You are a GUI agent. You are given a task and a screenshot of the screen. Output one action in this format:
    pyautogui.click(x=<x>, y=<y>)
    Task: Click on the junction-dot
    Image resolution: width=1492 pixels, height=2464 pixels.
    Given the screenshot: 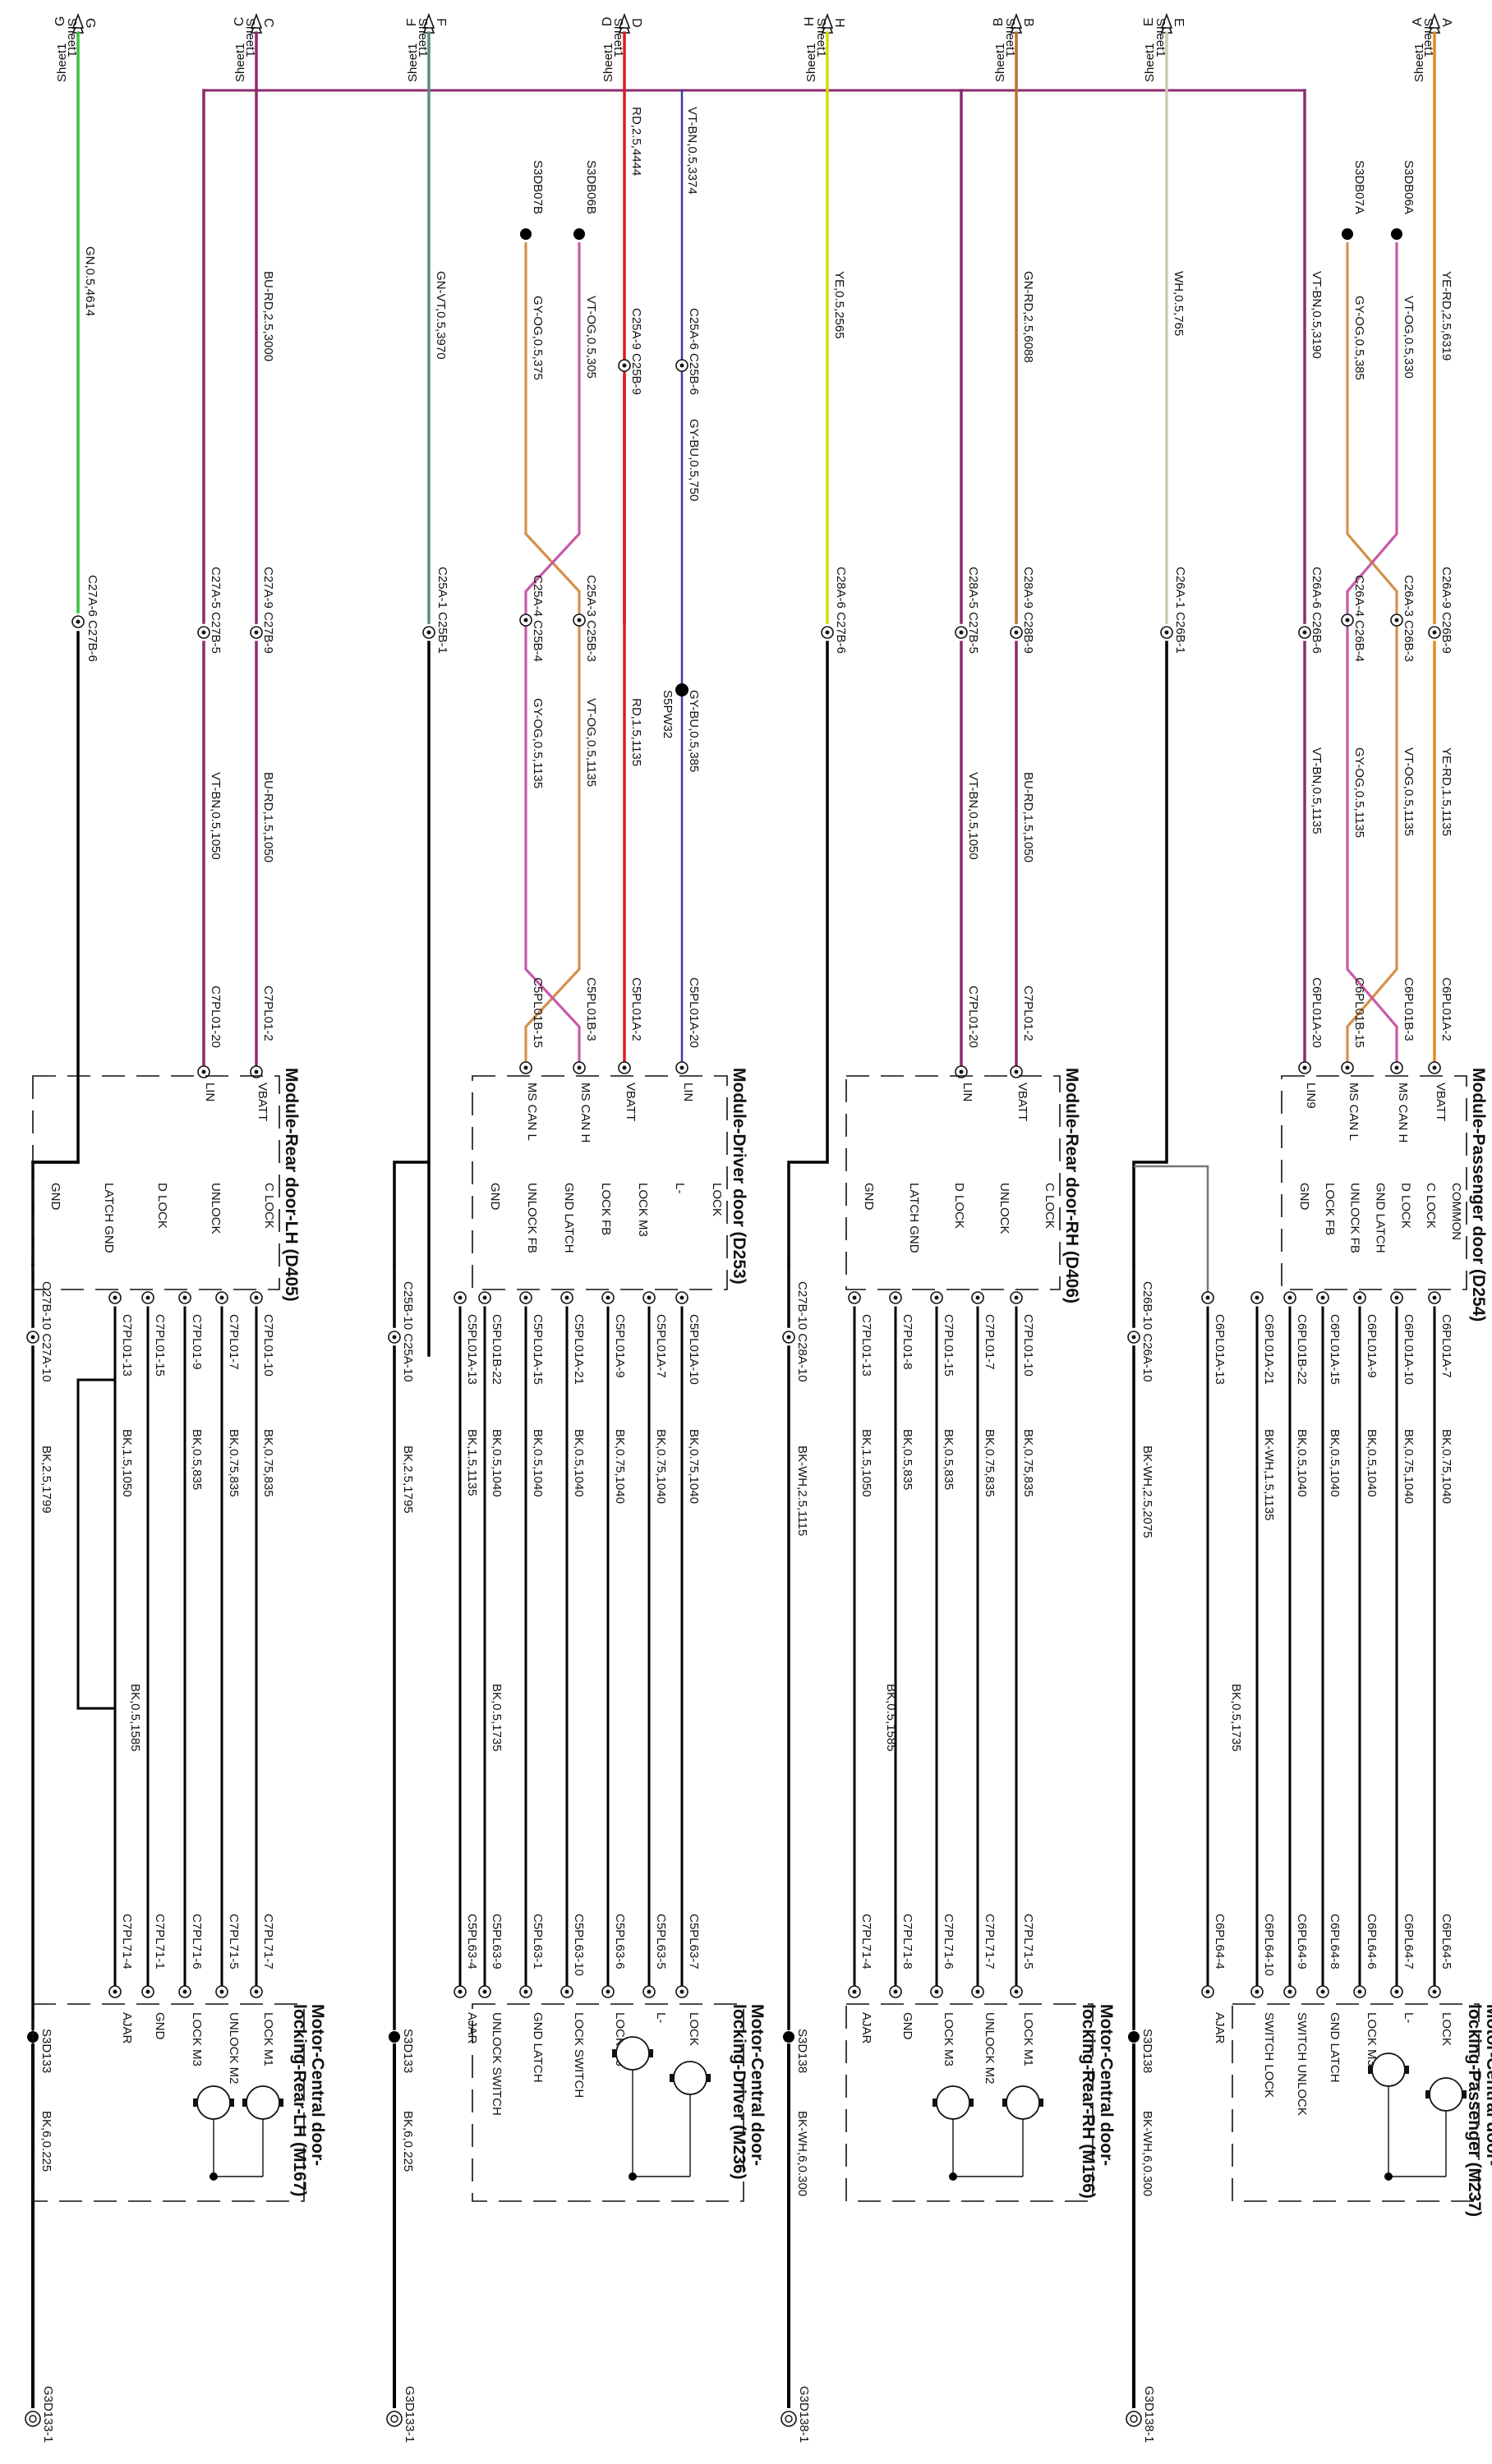 What is the action you would take?
    pyautogui.click(x=1388, y=2176)
    